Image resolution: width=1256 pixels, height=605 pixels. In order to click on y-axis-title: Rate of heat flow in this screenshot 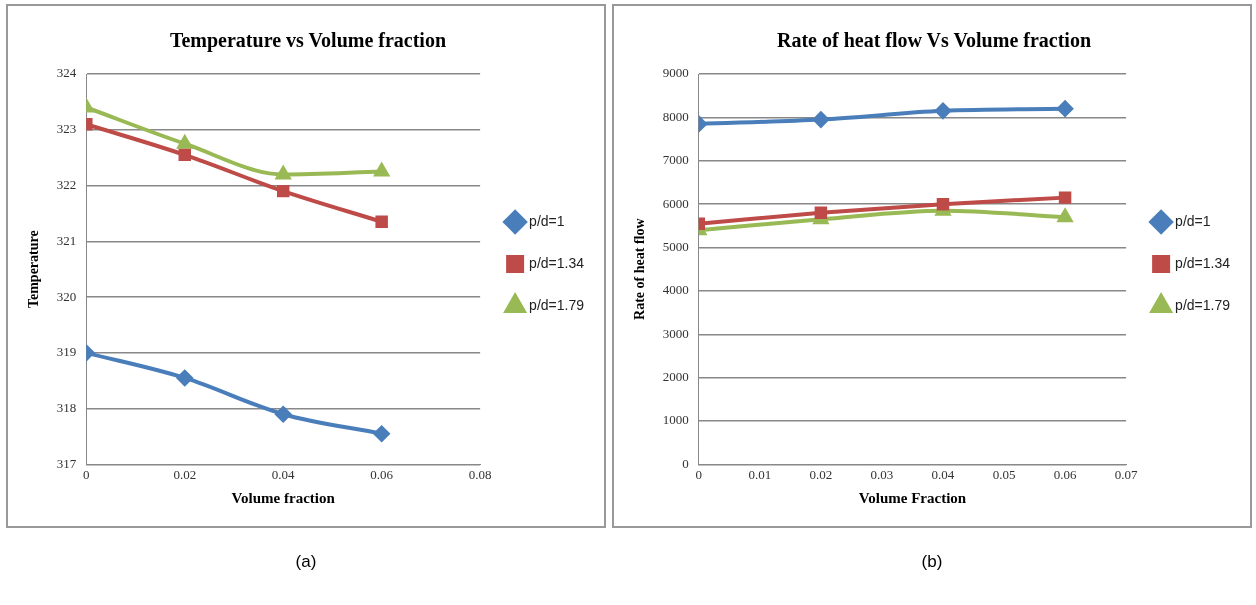, I will do `click(640, 268)`.